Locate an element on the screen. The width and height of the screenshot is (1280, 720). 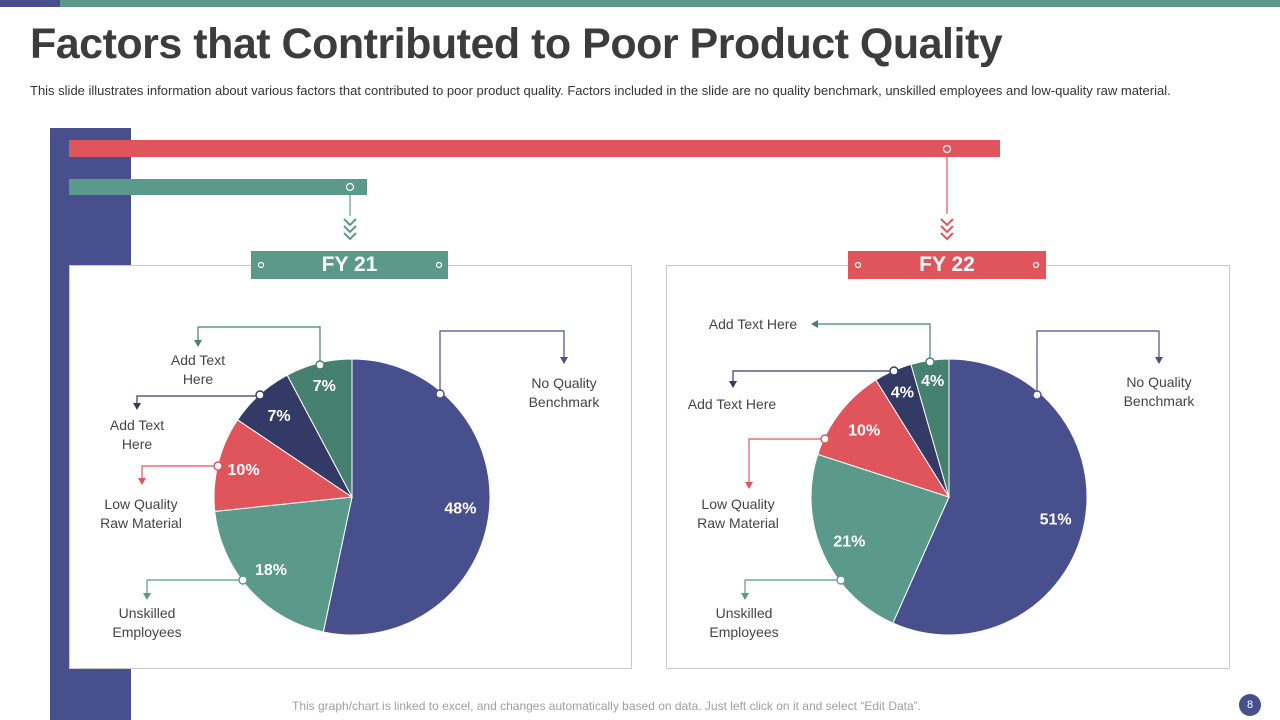
page-number: 8 is located at coordinates (1250, 705).